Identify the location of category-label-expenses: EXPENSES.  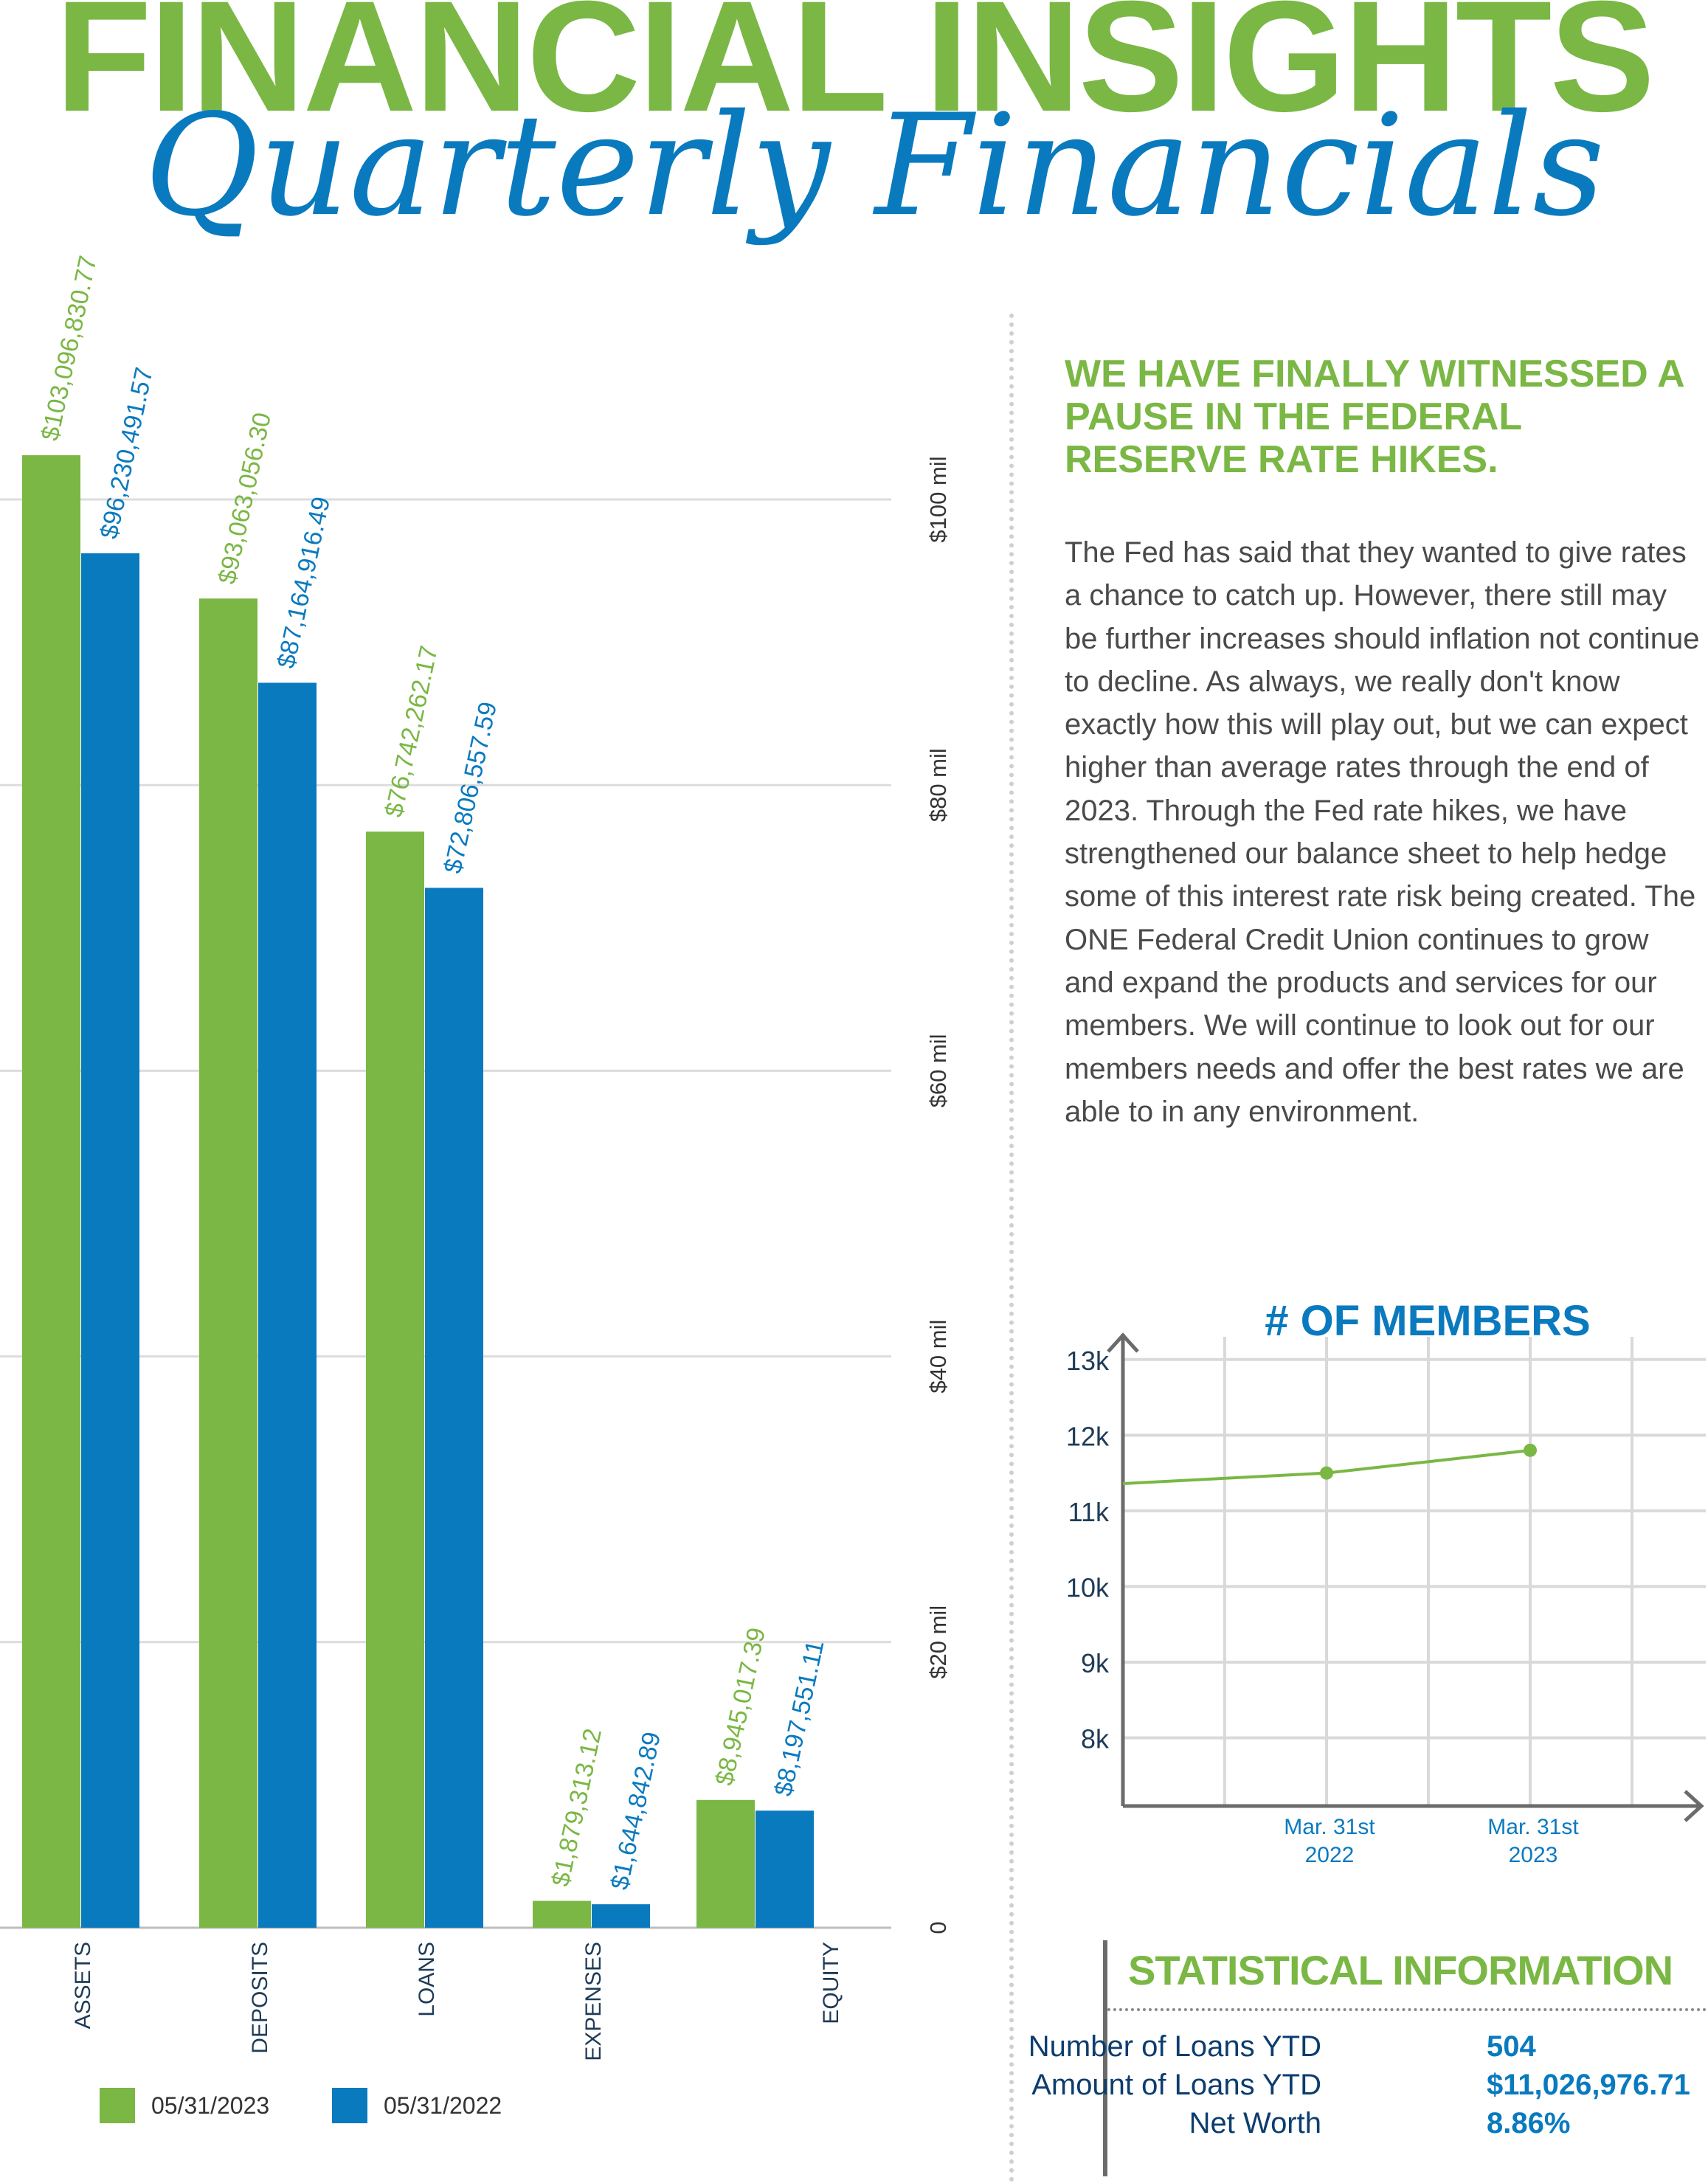
(593, 2002).